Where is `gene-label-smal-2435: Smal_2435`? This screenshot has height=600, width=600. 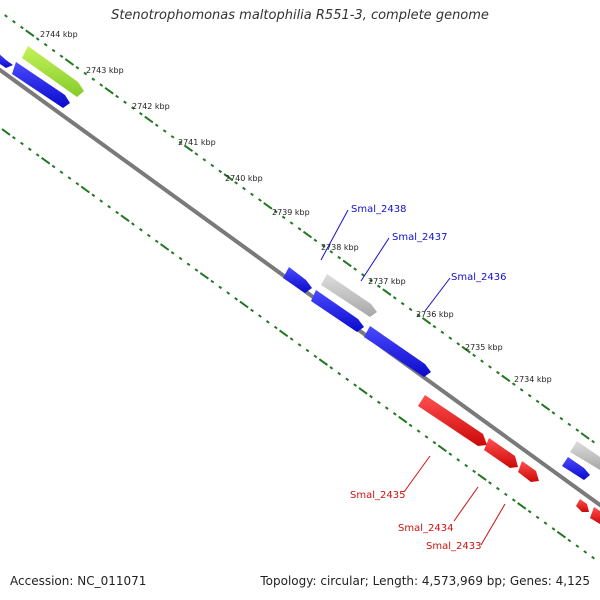
gene-label-smal-2435: Smal_2435 is located at coordinates (377, 495).